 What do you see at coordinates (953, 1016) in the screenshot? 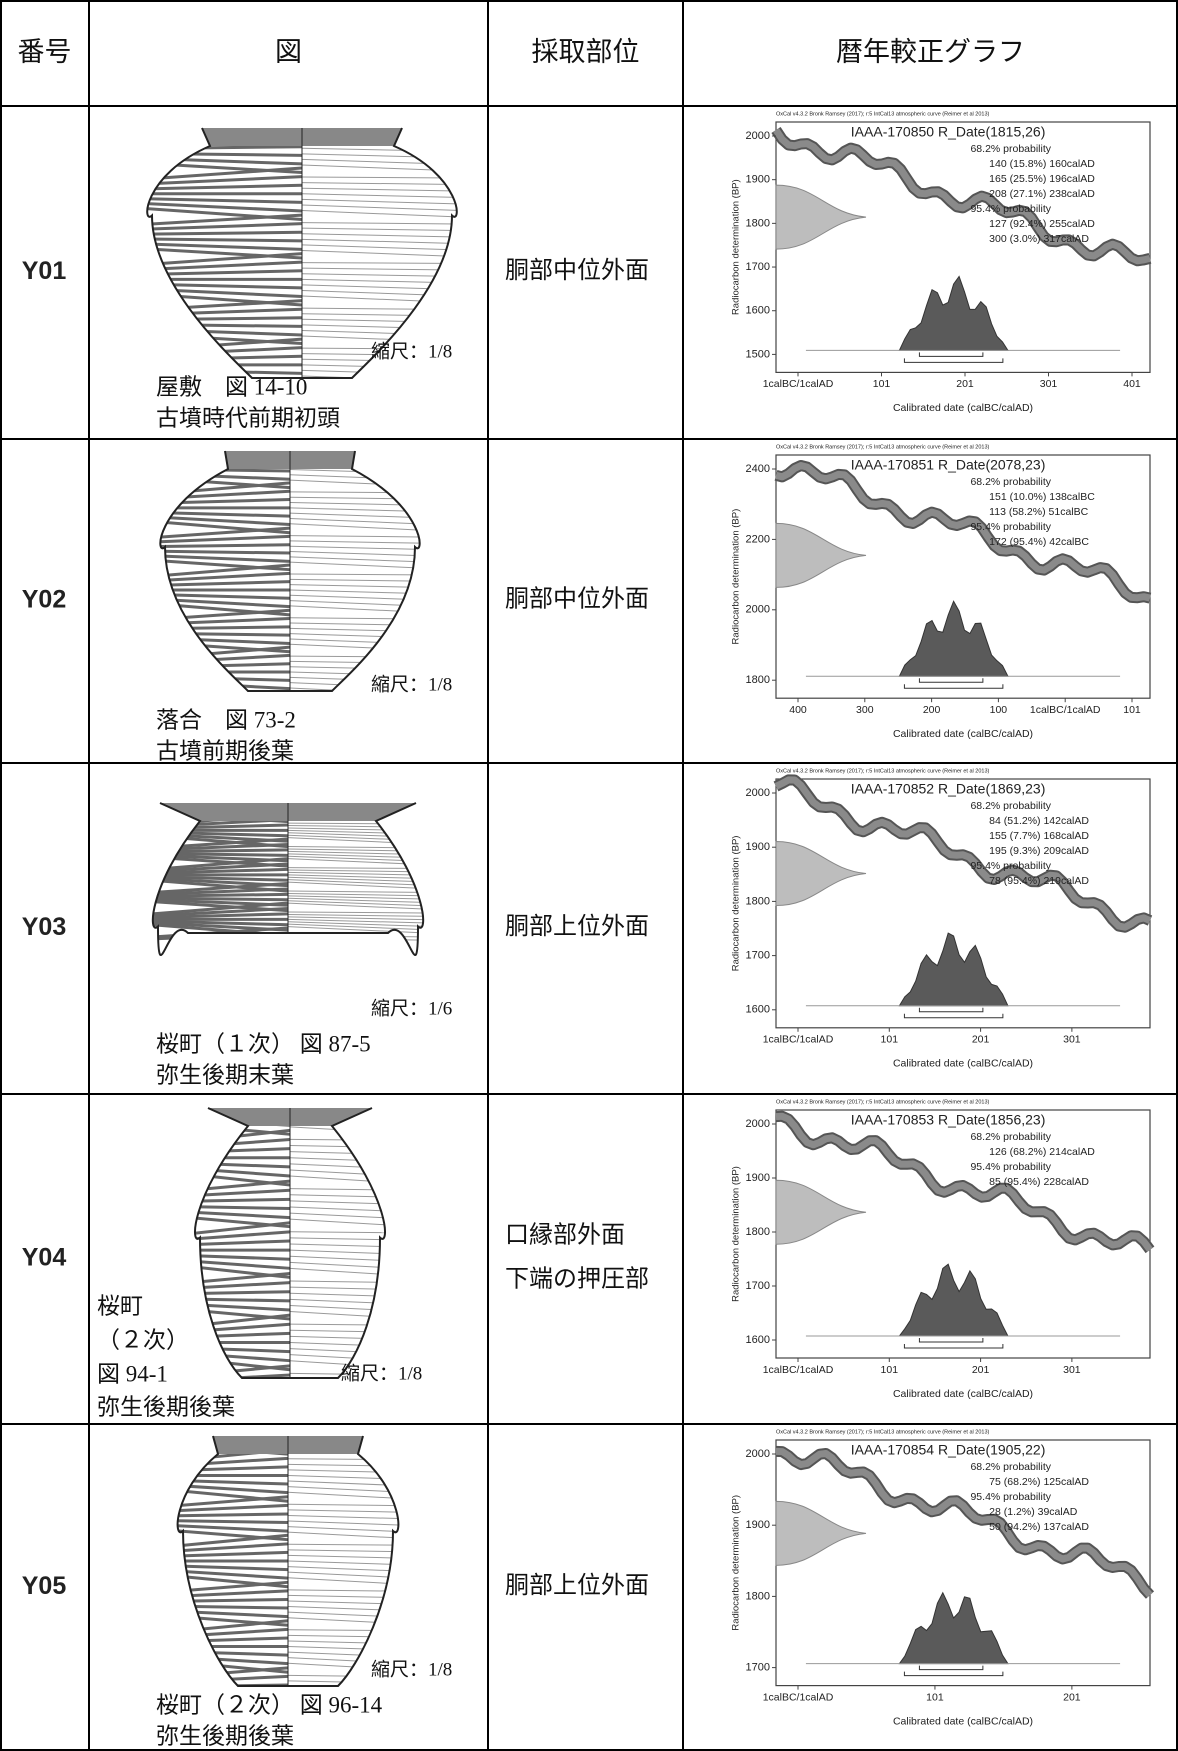
I see `range-bracket` at bounding box center [953, 1016].